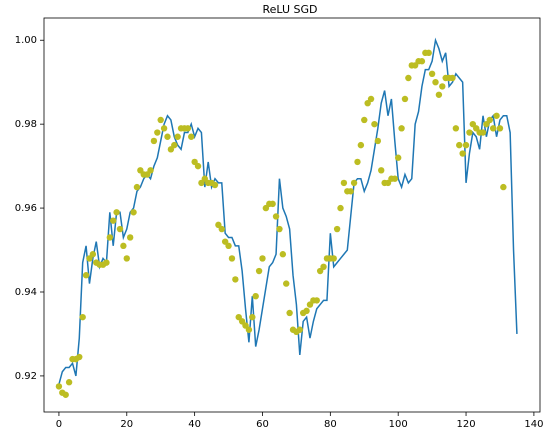  Describe the element at coordinates (330, 424) in the screenshot. I see `x-tick-label: 80` at that location.